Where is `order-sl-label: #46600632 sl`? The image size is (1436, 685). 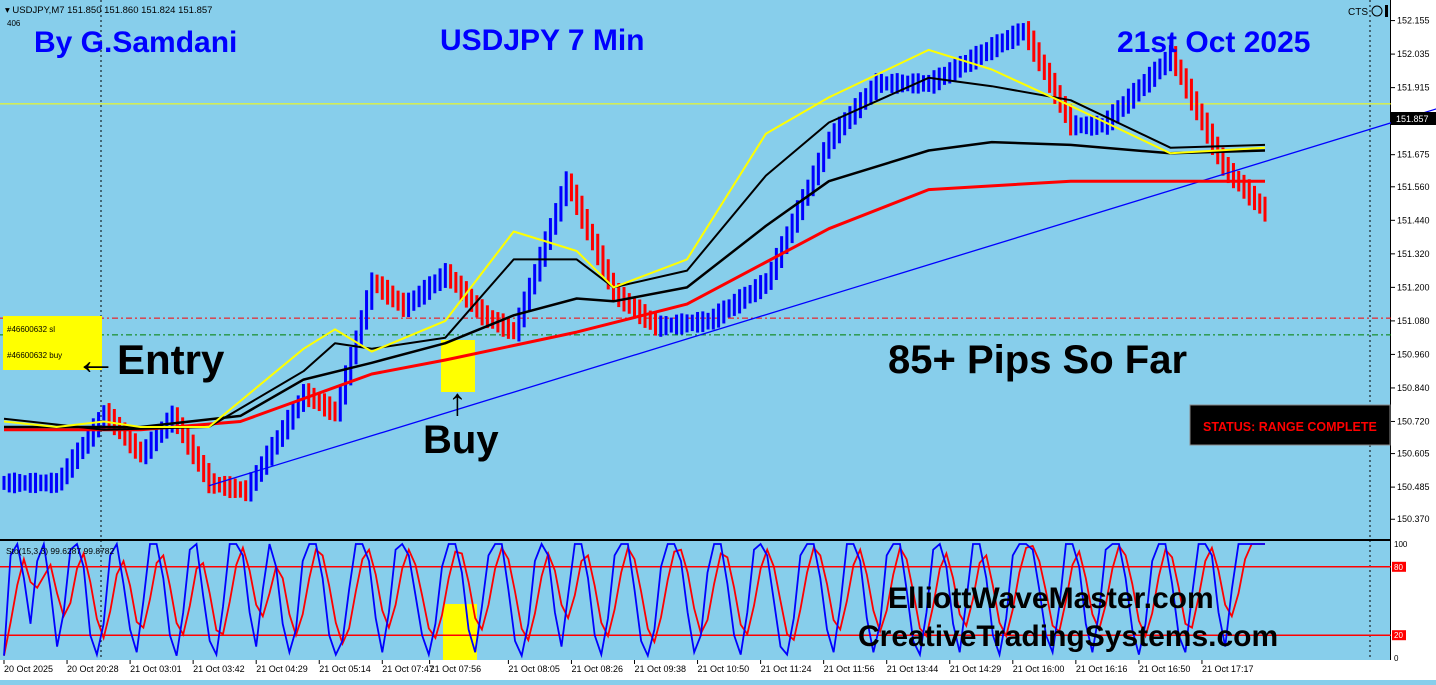 order-sl-label: #46600632 sl is located at coordinates (31, 329).